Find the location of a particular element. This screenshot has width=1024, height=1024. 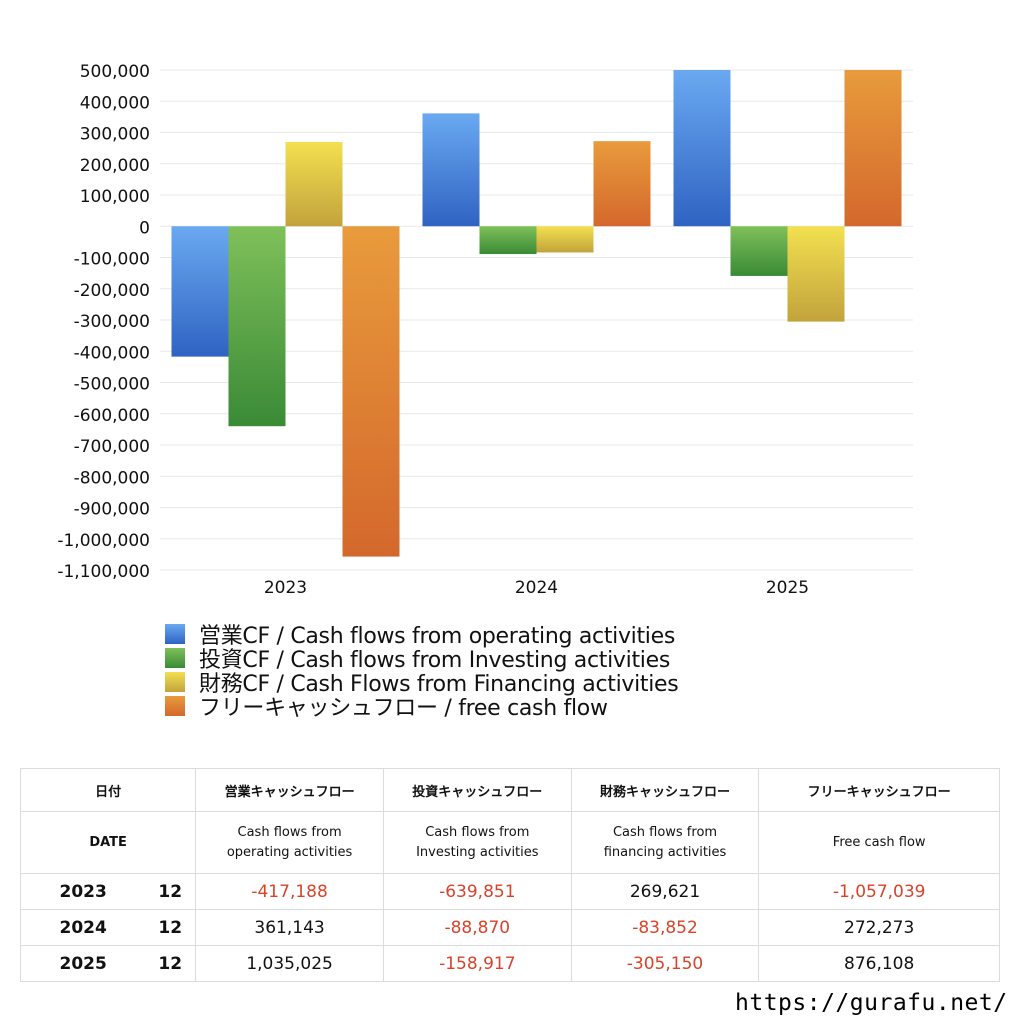

header-investing-jp: 投資キャッシュフロー is located at coordinates (477, 790).